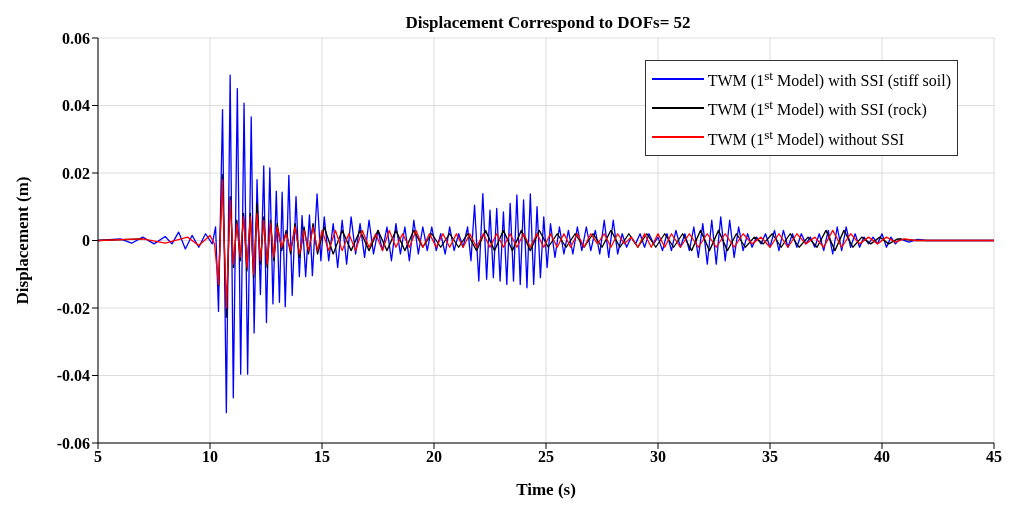 This screenshot has height=530, width=1010. Describe the element at coordinates (770, 457) in the screenshot. I see `x-tick-label: 35` at that location.